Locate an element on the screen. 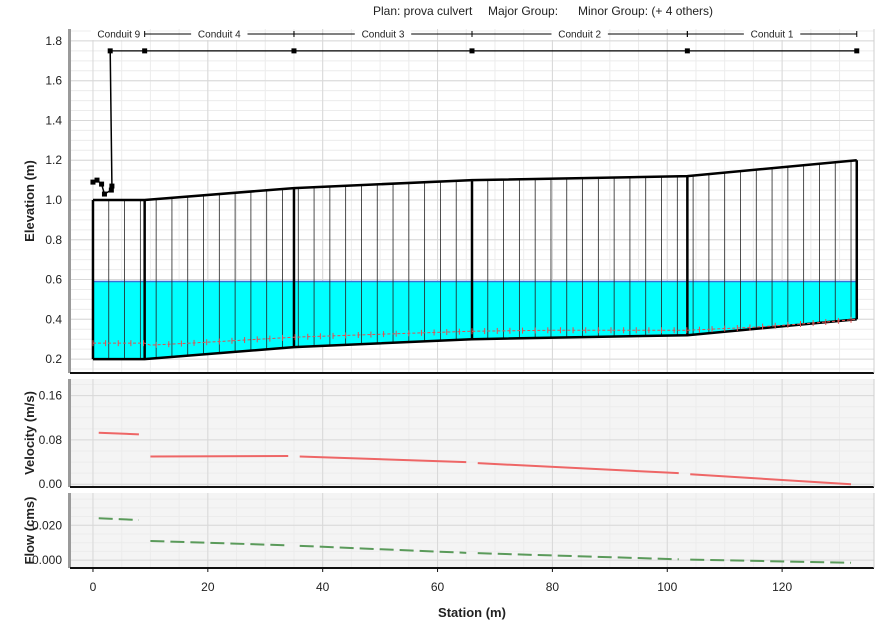 This screenshot has width=884, height=628. plan-label: Plan: prova culvert is located at coordinates (423, 11).